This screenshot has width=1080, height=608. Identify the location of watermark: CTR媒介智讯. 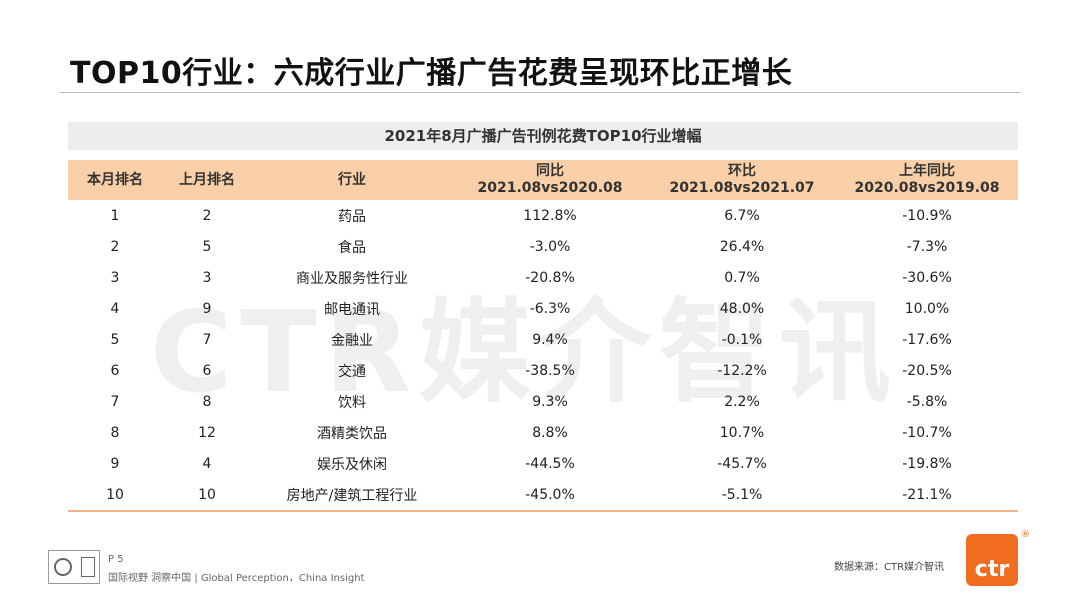
(524, 353).